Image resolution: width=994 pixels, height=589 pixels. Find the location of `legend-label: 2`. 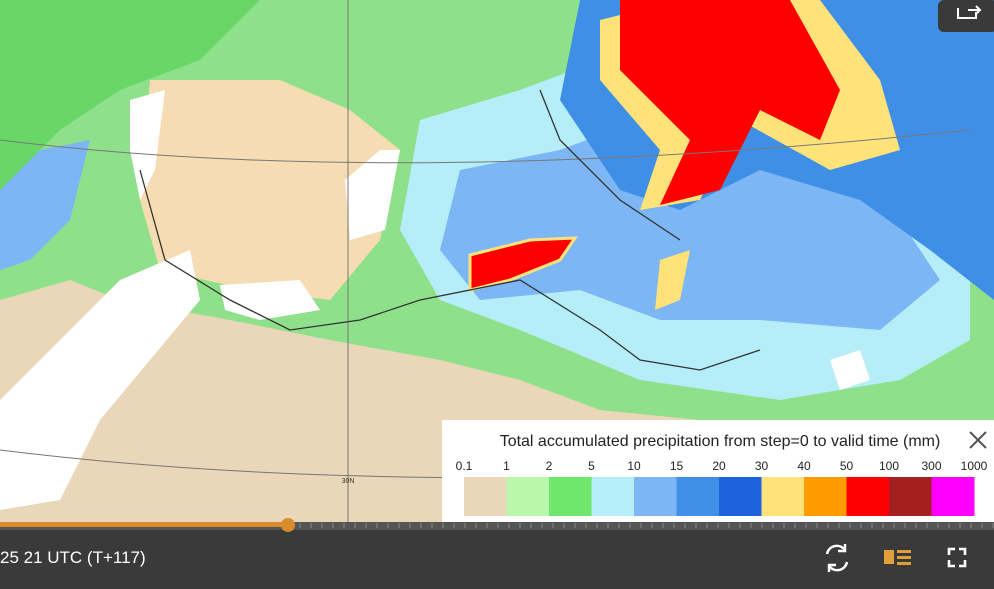

legend-label: 2 is located at coordinates (549, 466).